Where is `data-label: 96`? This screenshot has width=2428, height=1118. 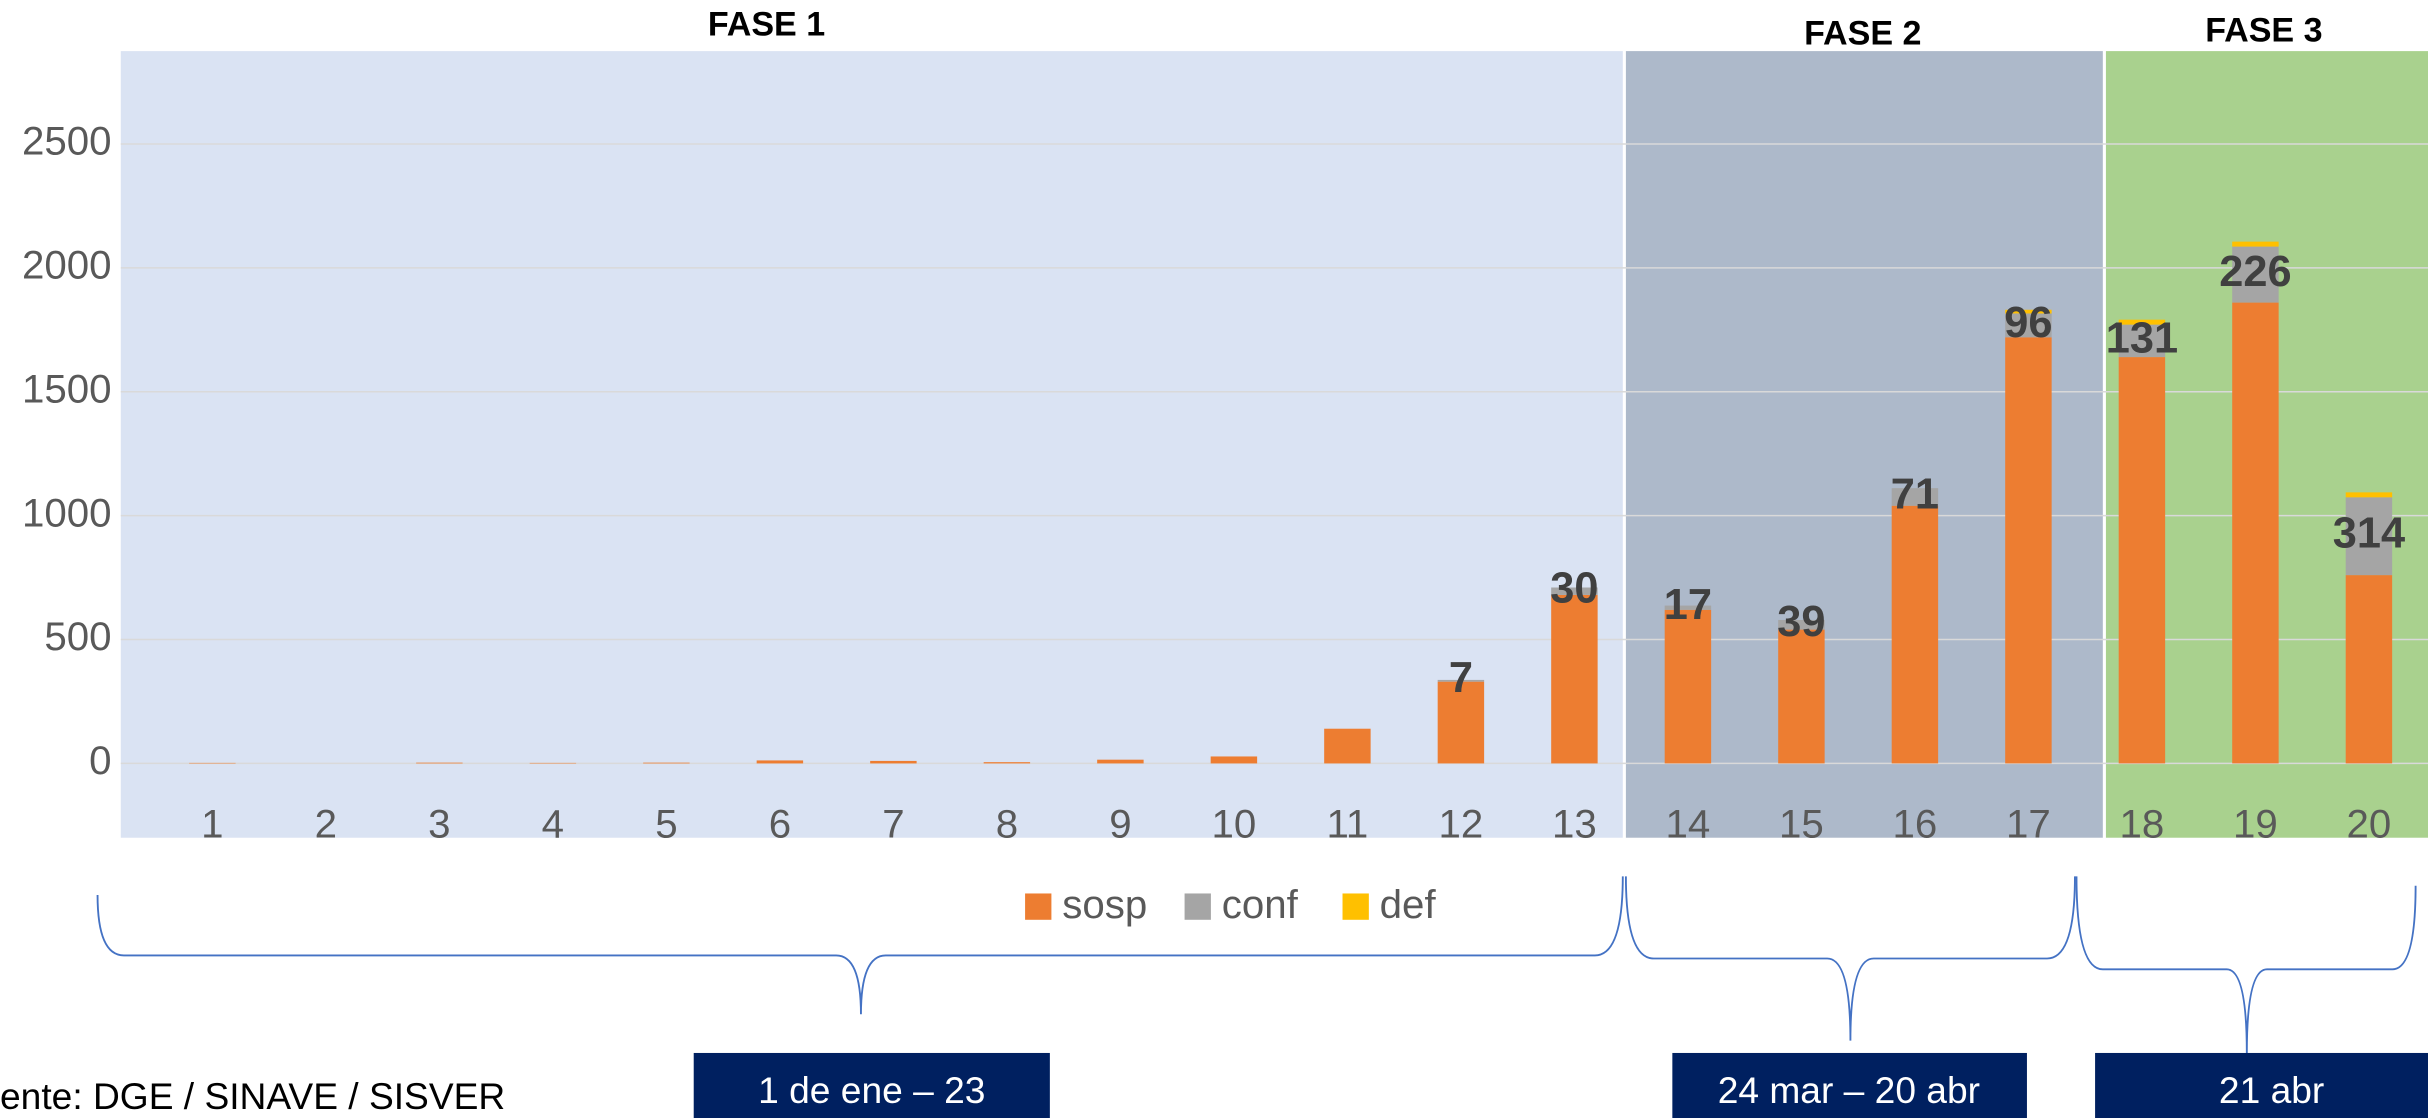
data-label: 96 is located at coordinates (2028, 323).